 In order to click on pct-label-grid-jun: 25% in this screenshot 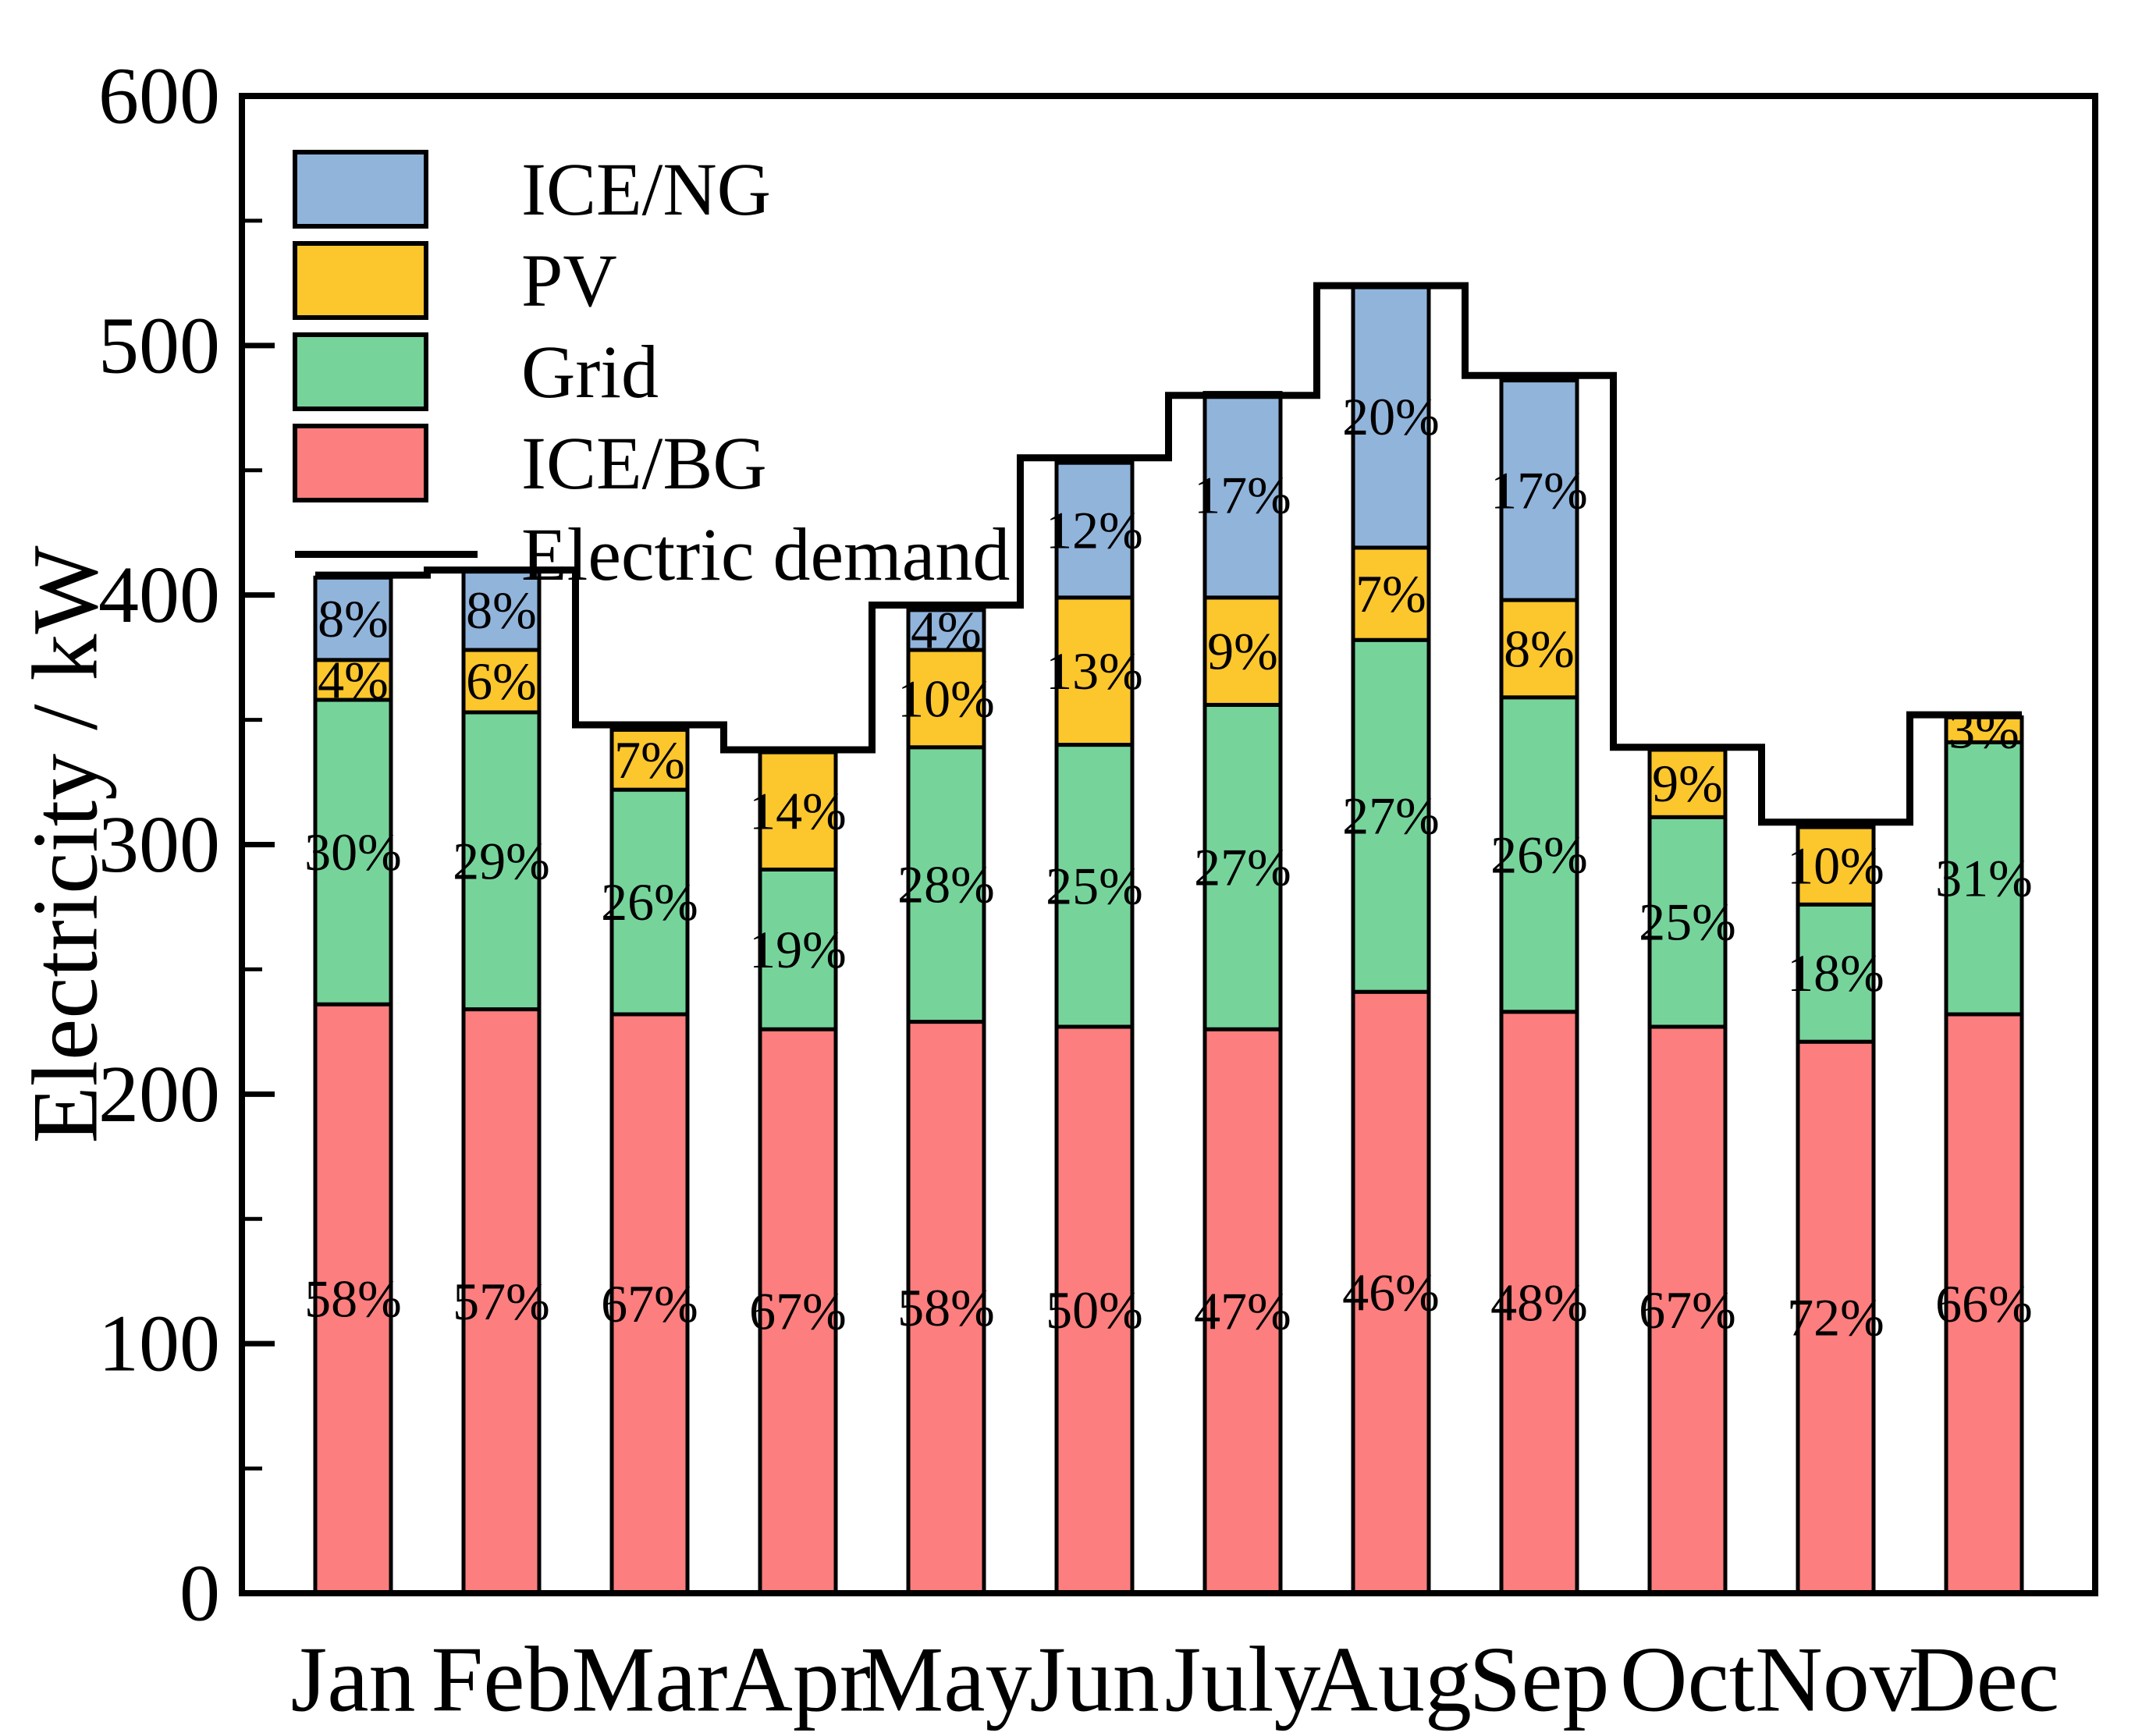, I will do `click(1094, 885)`.